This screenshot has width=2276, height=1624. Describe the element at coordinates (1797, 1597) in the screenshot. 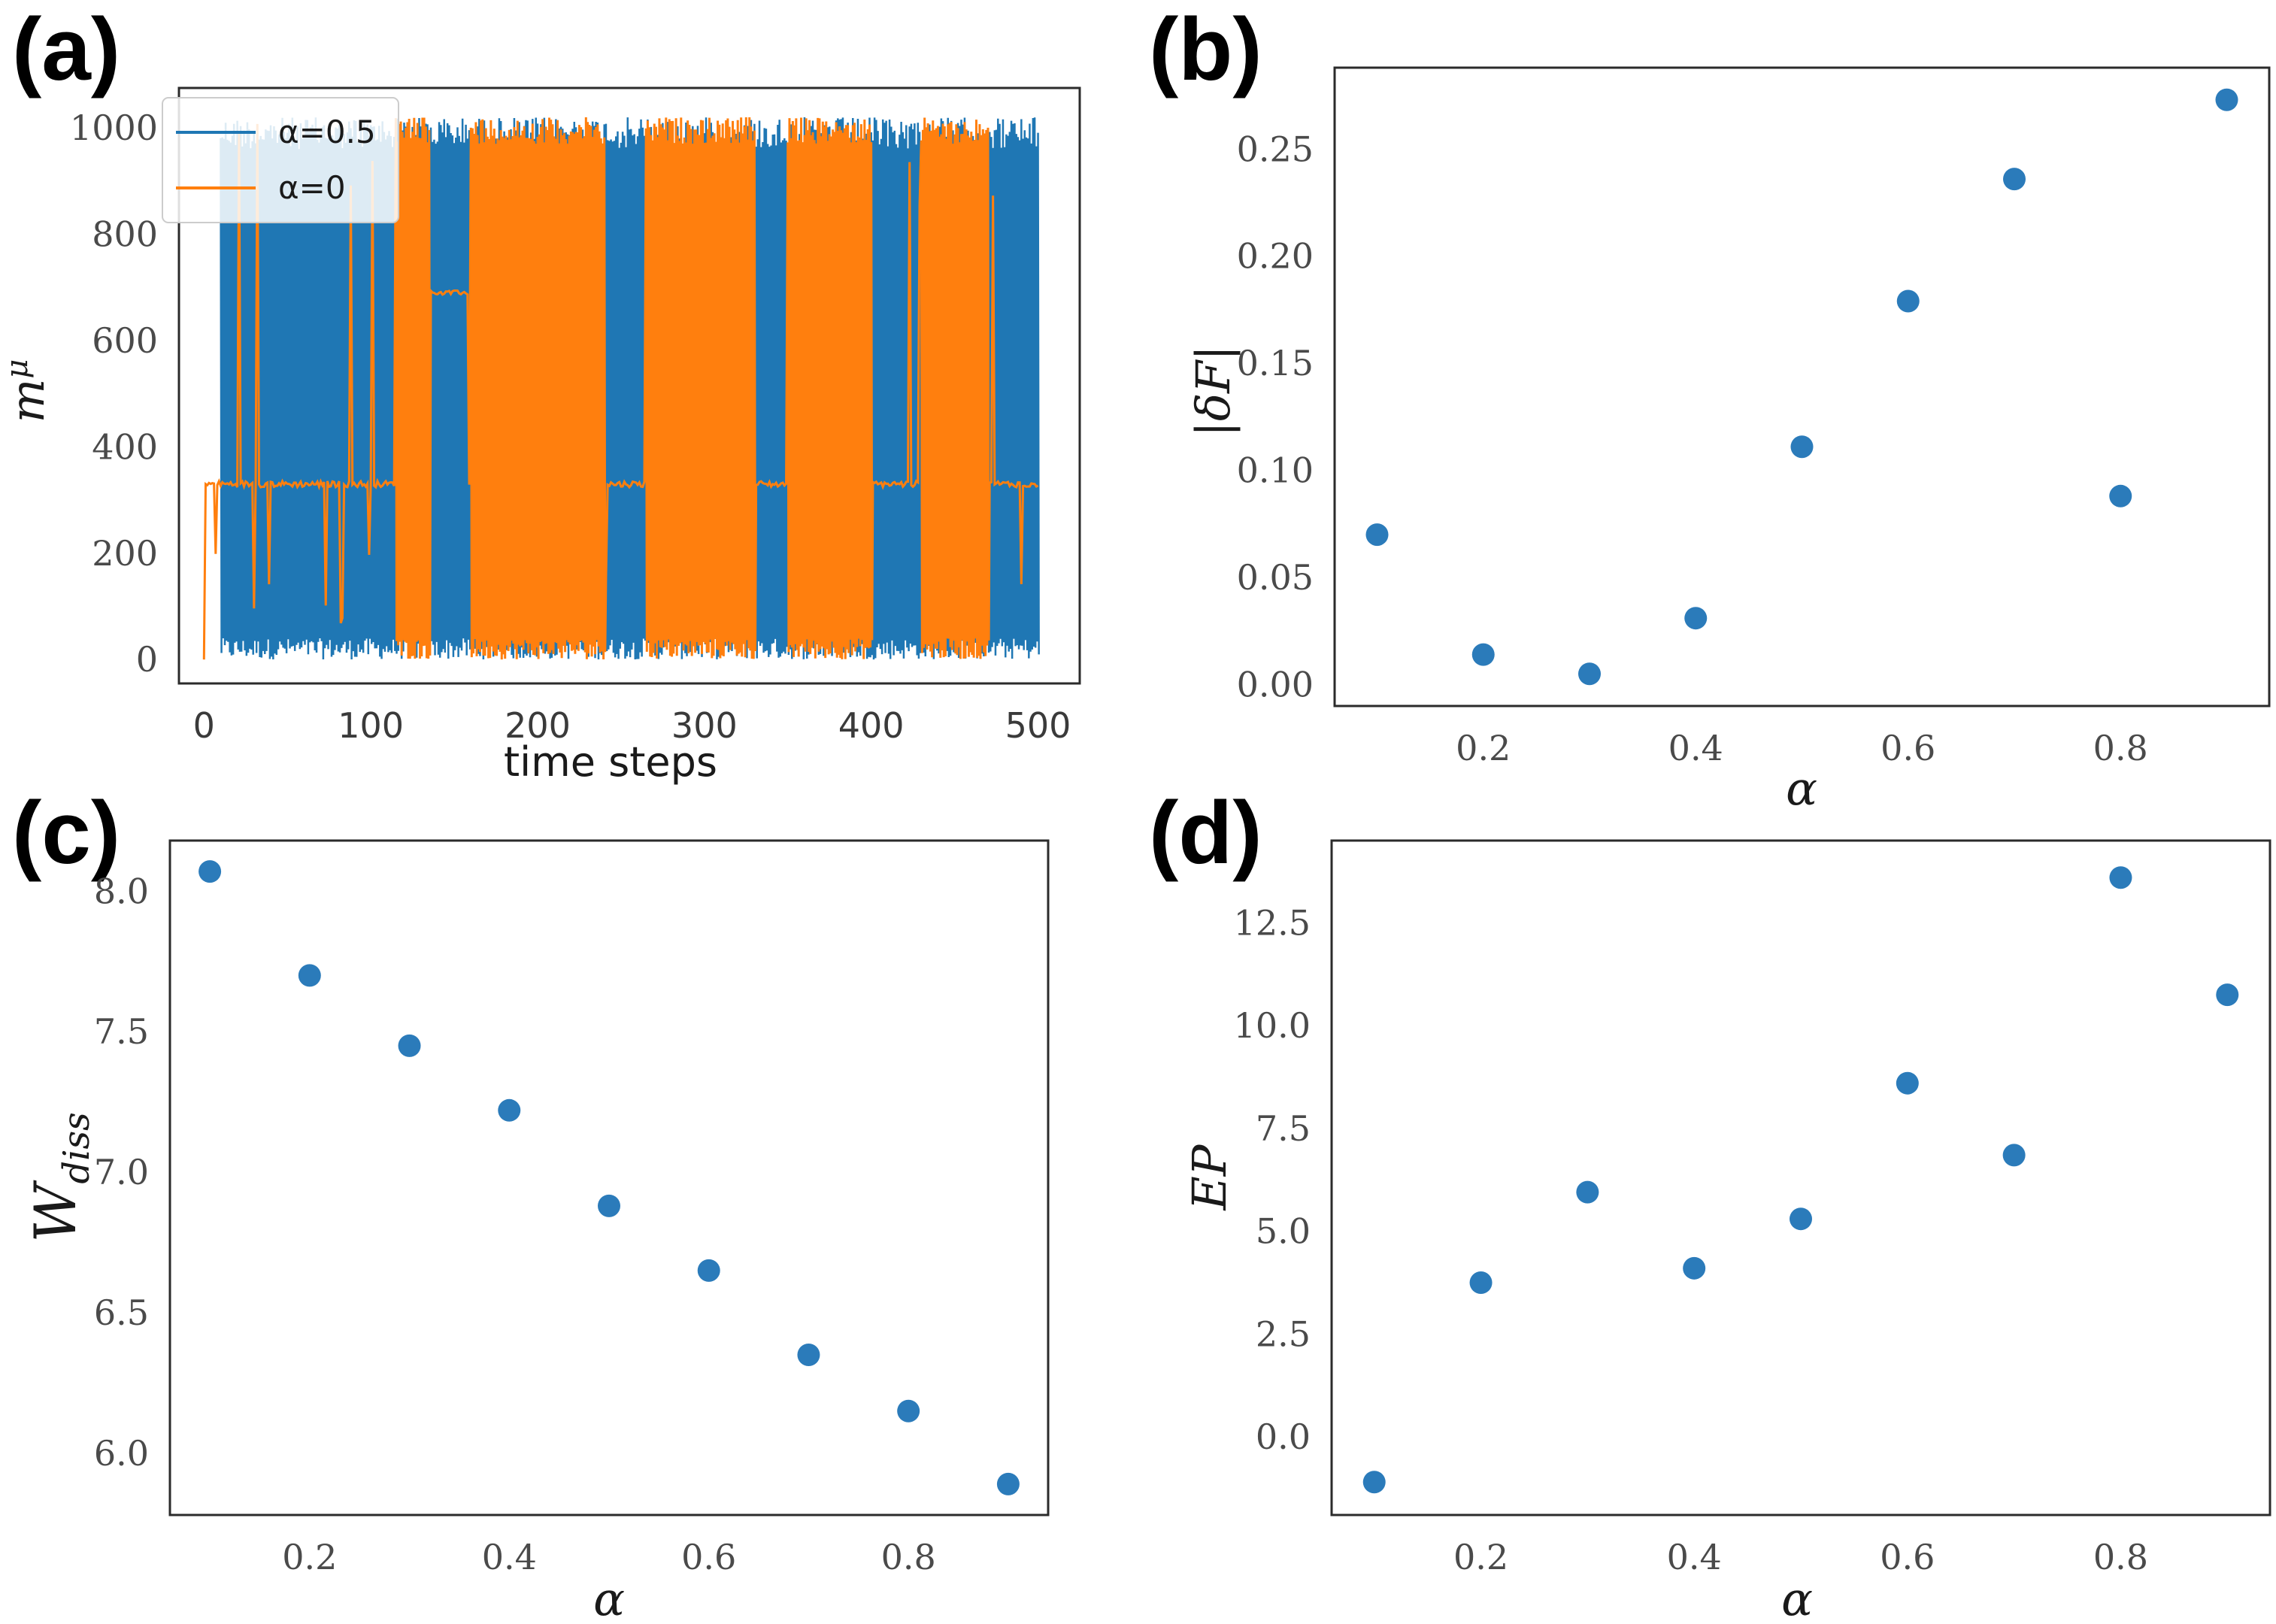

I see `panel-d-x-label: α` at that location.